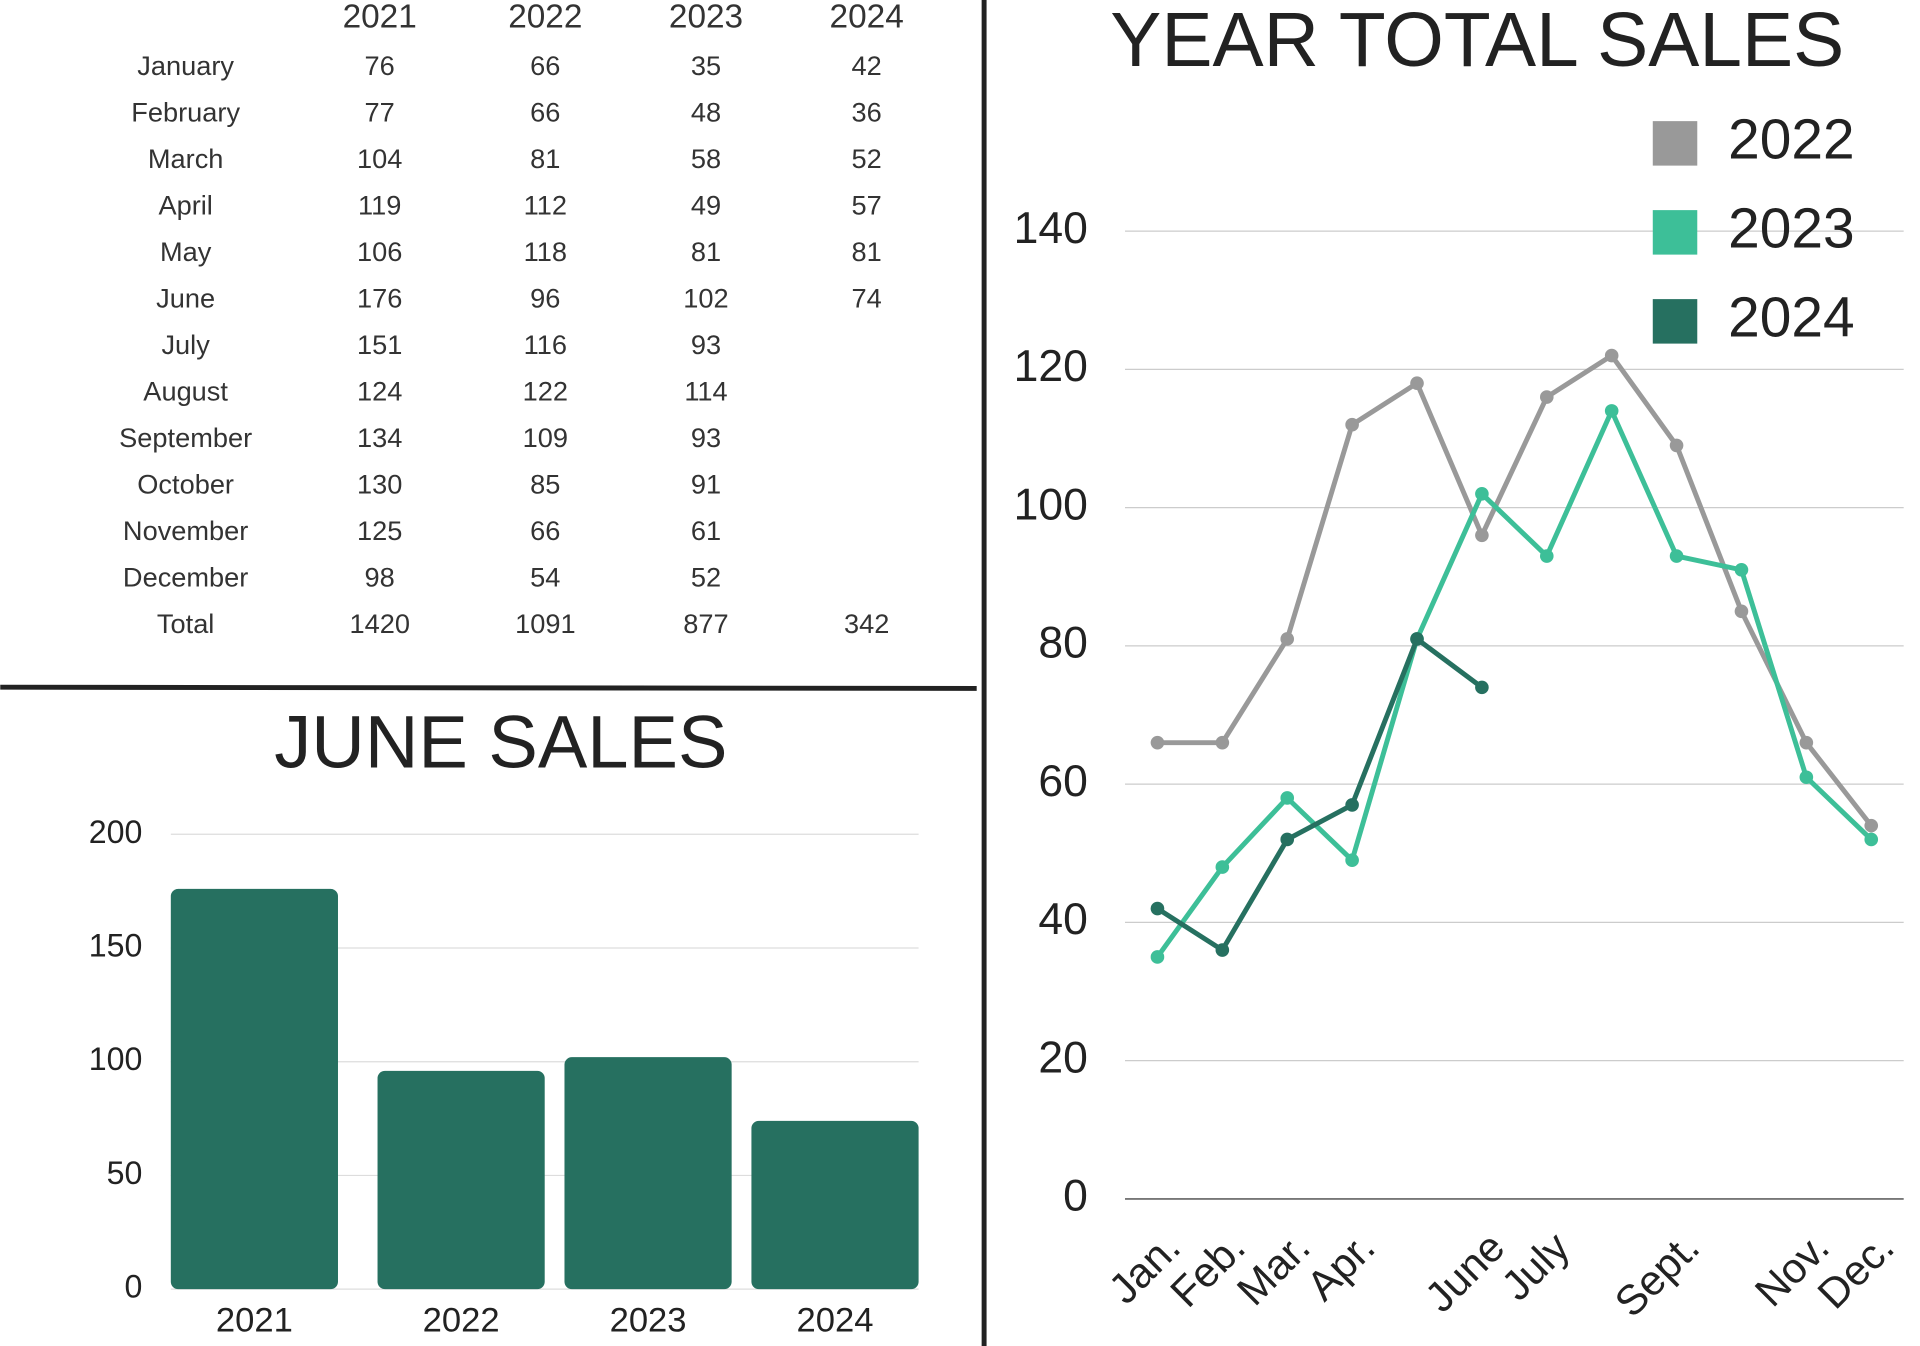 Image resolution: width=1920 pixels, height=1346 pixels. I want to click on row-label: October, so click(185, 483).